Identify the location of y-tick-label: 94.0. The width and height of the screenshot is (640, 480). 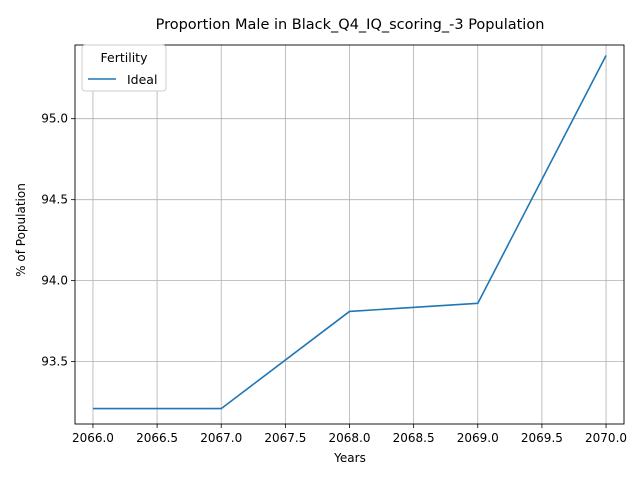
(54, 281).